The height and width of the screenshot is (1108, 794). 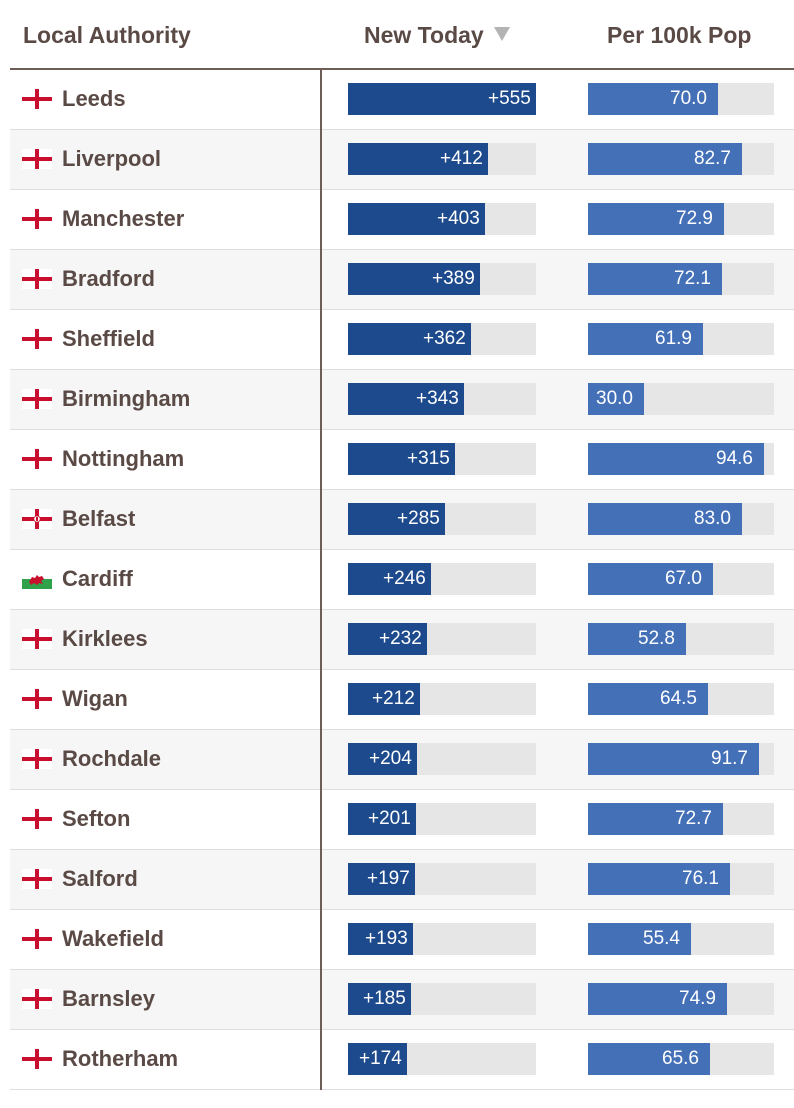 I want to click on per-100k-bar: 52.8, so click(x=681, y=639).